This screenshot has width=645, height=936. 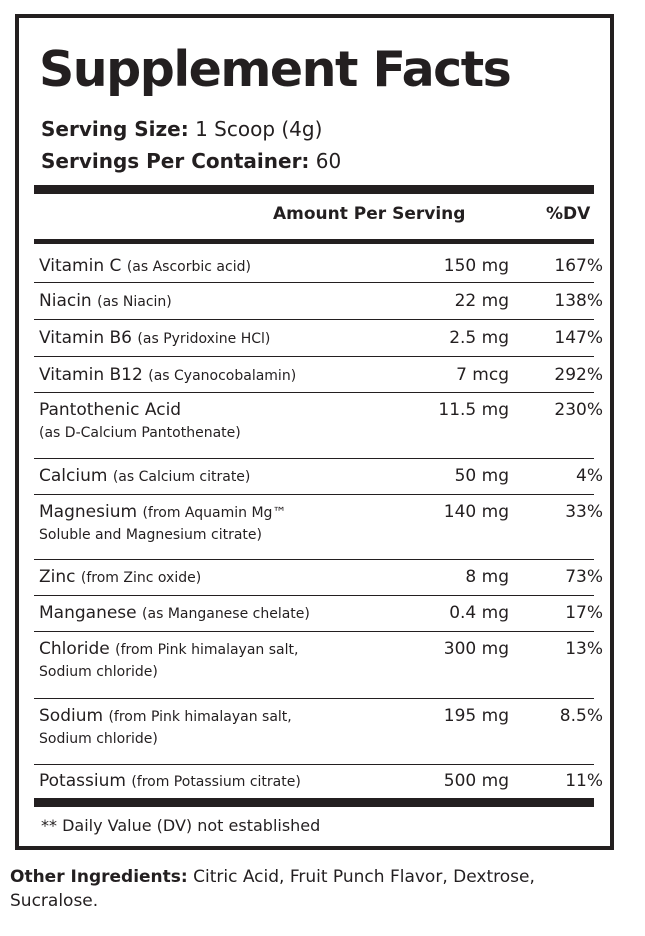 What do you see at coordinates (99, 877) in the screenshot?
I see `other-ingredients-label: Other Ingredients:` at bounding box center [99, 877].